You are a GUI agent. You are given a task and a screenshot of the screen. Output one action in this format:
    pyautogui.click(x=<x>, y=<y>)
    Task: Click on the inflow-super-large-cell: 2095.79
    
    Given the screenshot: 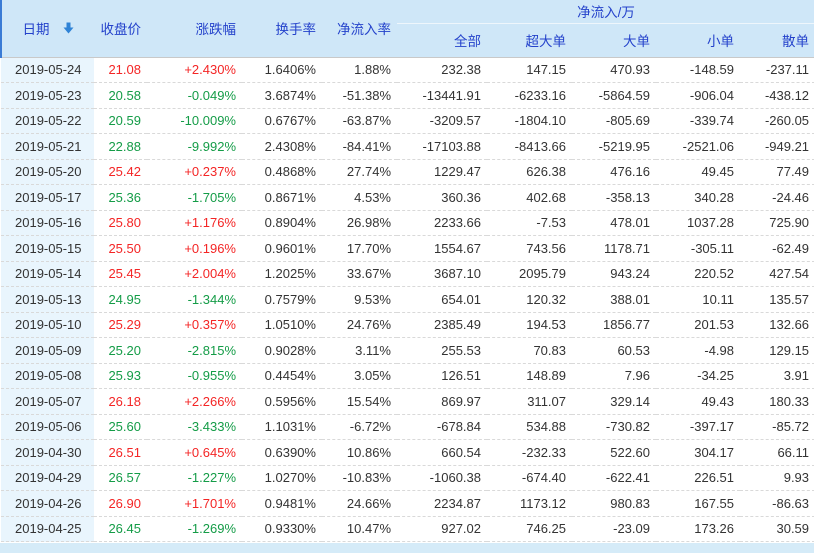 What is the action you would take?
    pyautogui.click(x=529, y=274)
    